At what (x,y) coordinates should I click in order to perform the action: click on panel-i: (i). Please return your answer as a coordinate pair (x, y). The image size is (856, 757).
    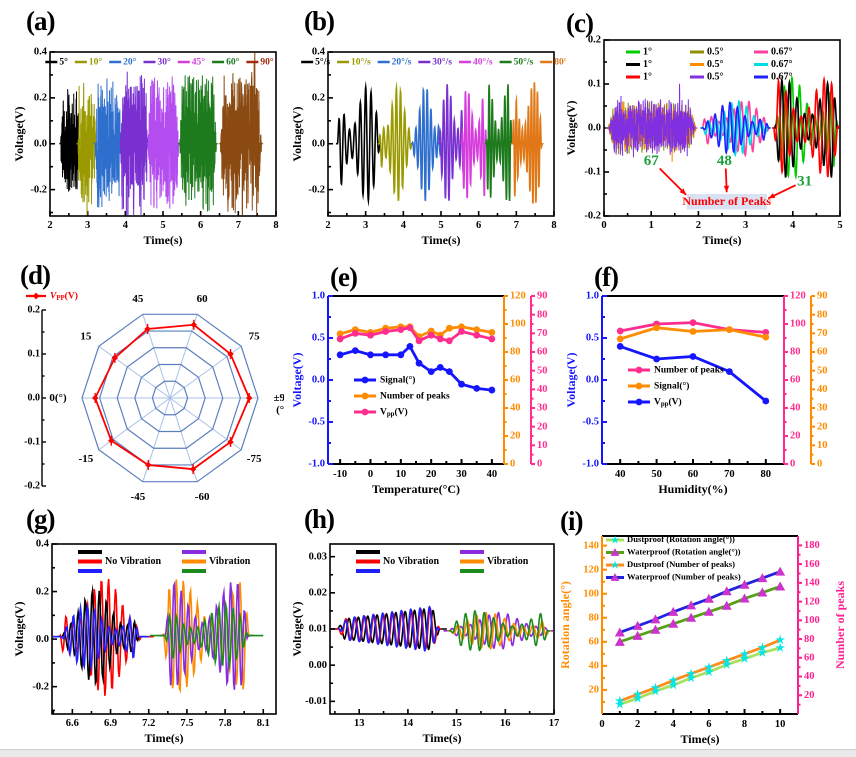
    Looking at the image, I should click on (704, 627).